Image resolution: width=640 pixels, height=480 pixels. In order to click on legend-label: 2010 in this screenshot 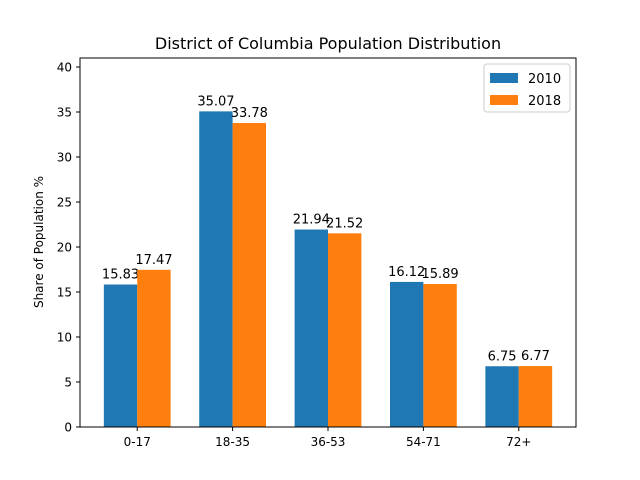, I will do `click(544, 79)`.